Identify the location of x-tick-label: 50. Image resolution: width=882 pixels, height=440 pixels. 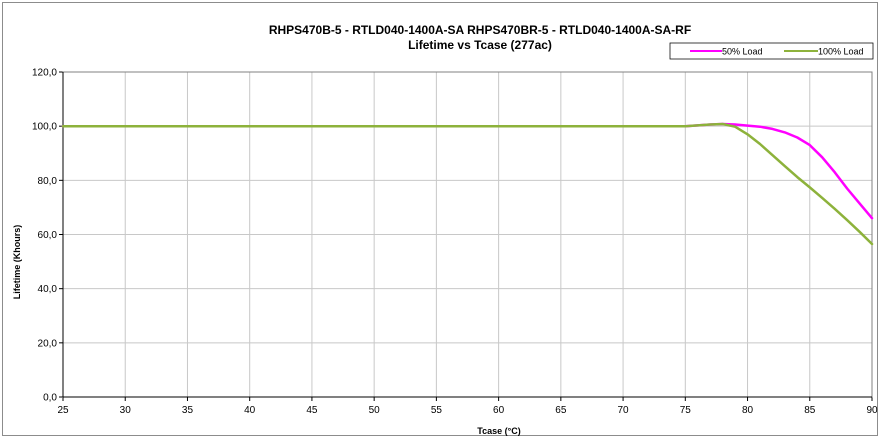
(375, 410).